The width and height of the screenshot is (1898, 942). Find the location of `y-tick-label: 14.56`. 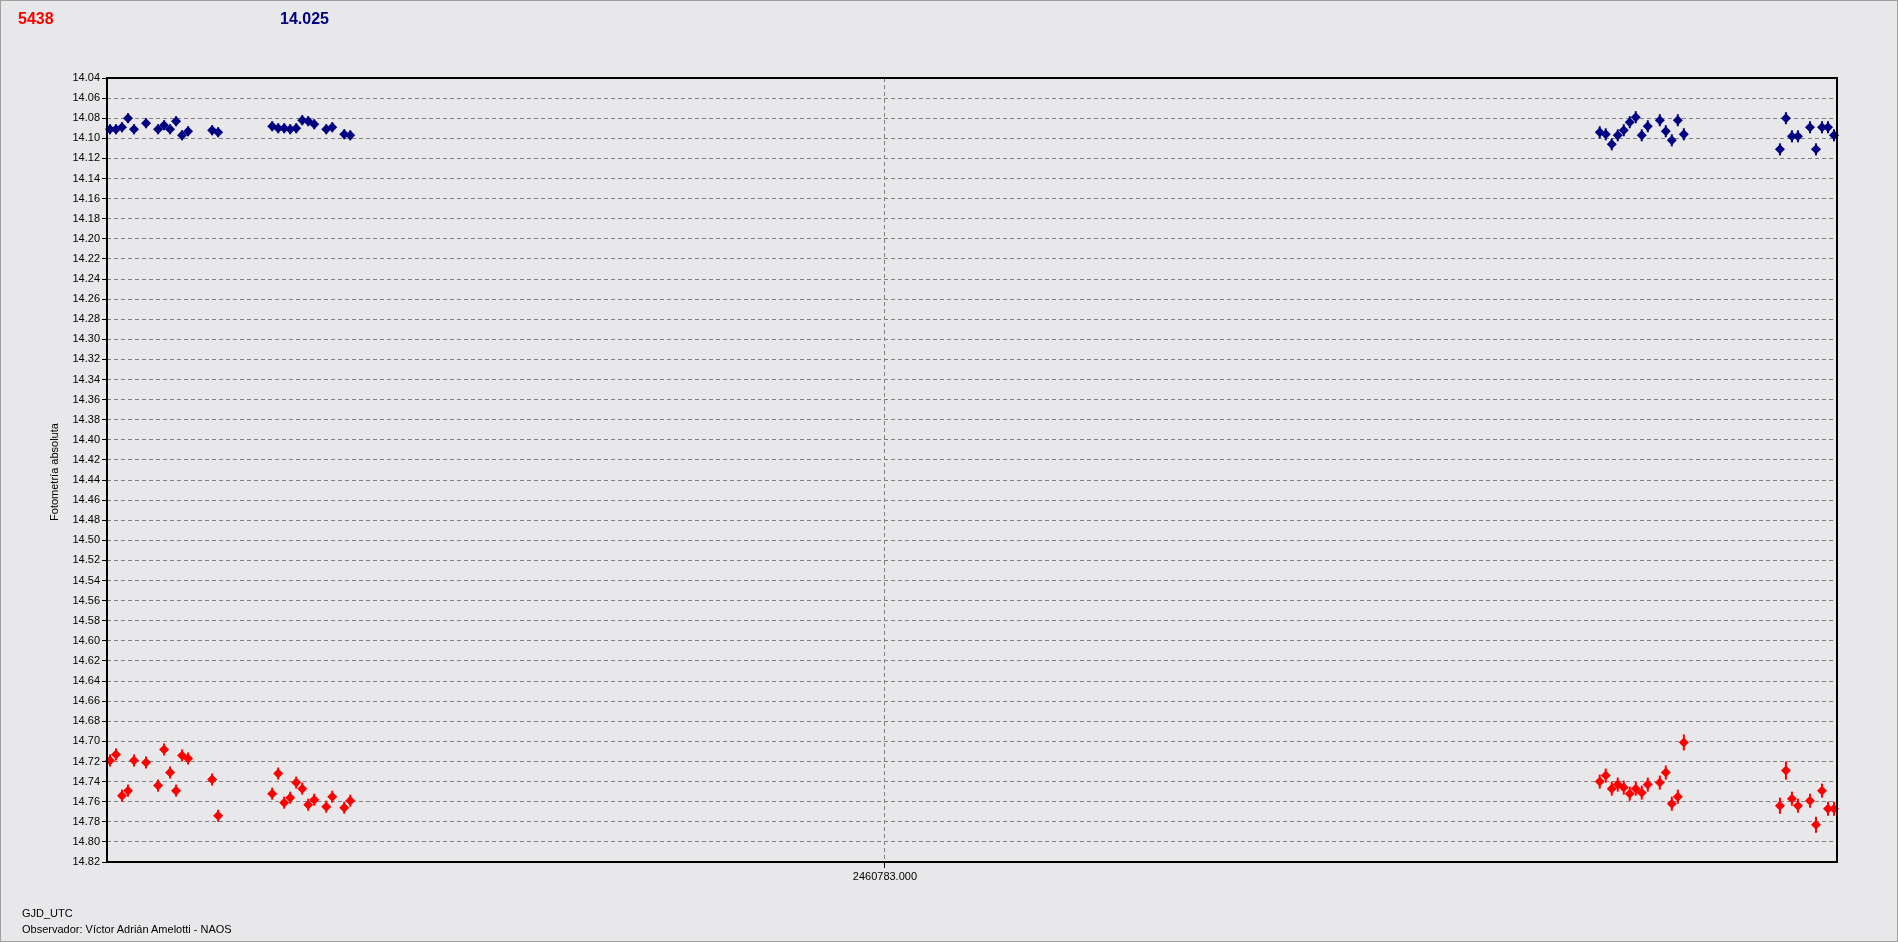

y-tick-label: 14.56 is located at coordinates (86, 599).